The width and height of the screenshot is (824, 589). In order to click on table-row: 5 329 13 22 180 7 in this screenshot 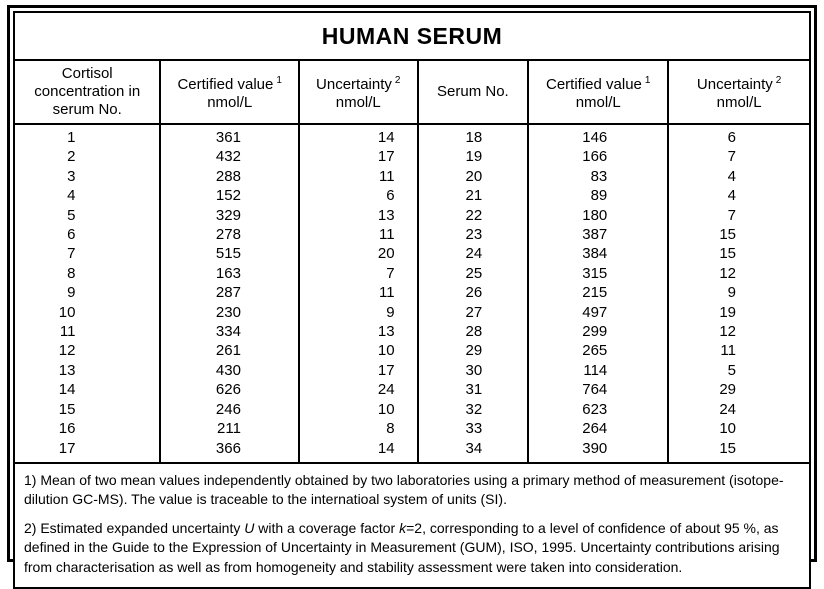, I will do `click(411, 215)`.